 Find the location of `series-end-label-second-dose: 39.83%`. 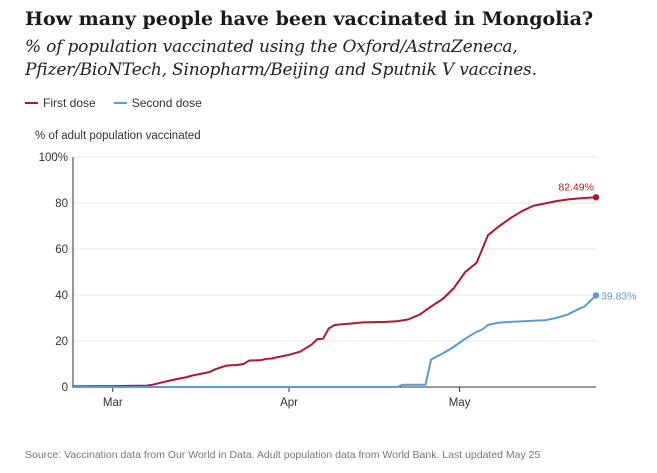

series-end-label-second-dose: 39.83% is located at coordinates (619, 296).